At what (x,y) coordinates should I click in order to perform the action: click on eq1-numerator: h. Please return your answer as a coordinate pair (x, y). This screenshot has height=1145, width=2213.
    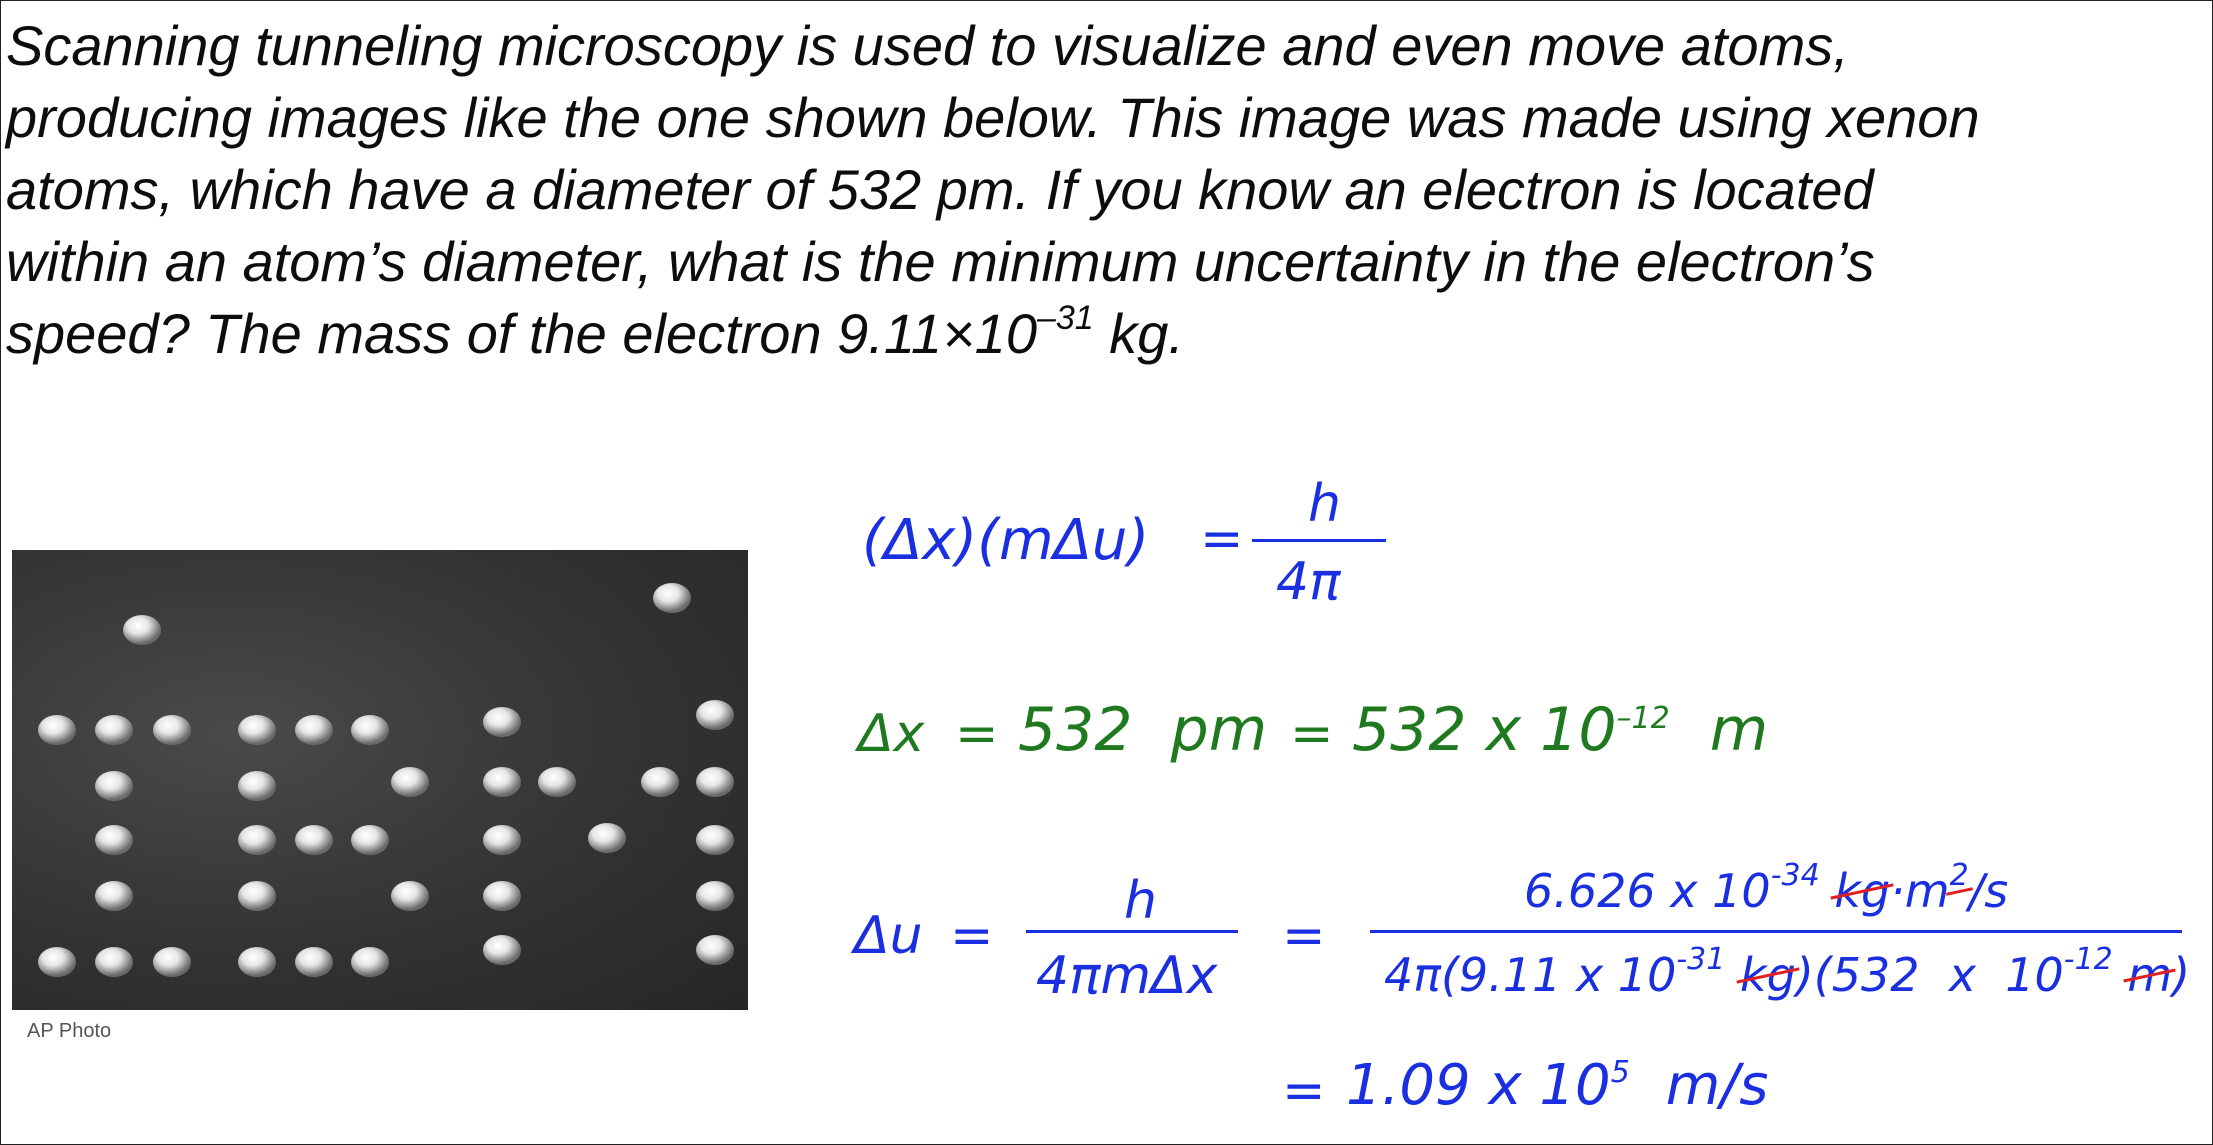
    Looking at the image, I should click on (1324, 504).